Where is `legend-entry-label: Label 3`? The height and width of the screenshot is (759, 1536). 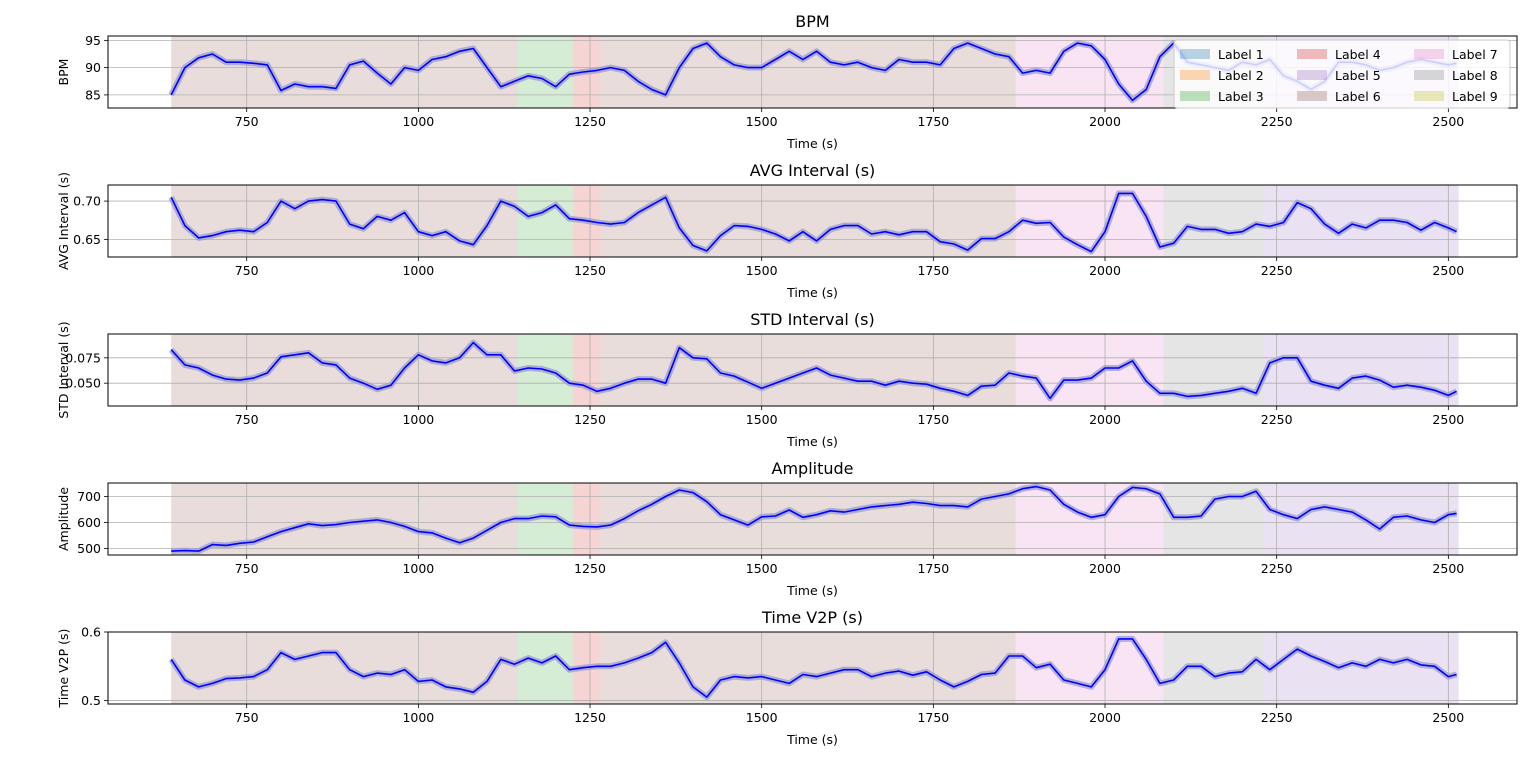
legend-entry-label: Label 3 is located at coordinates (1241, 96).